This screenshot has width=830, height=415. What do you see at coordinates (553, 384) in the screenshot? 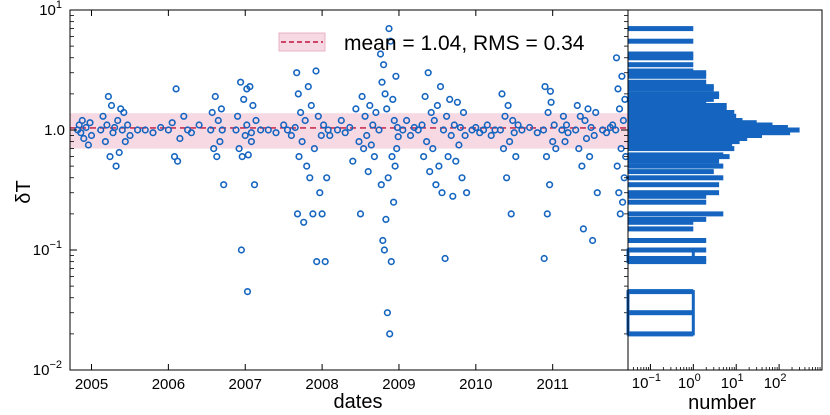
I see `x-tick-label: 2011` at bounding box center [553, 384].